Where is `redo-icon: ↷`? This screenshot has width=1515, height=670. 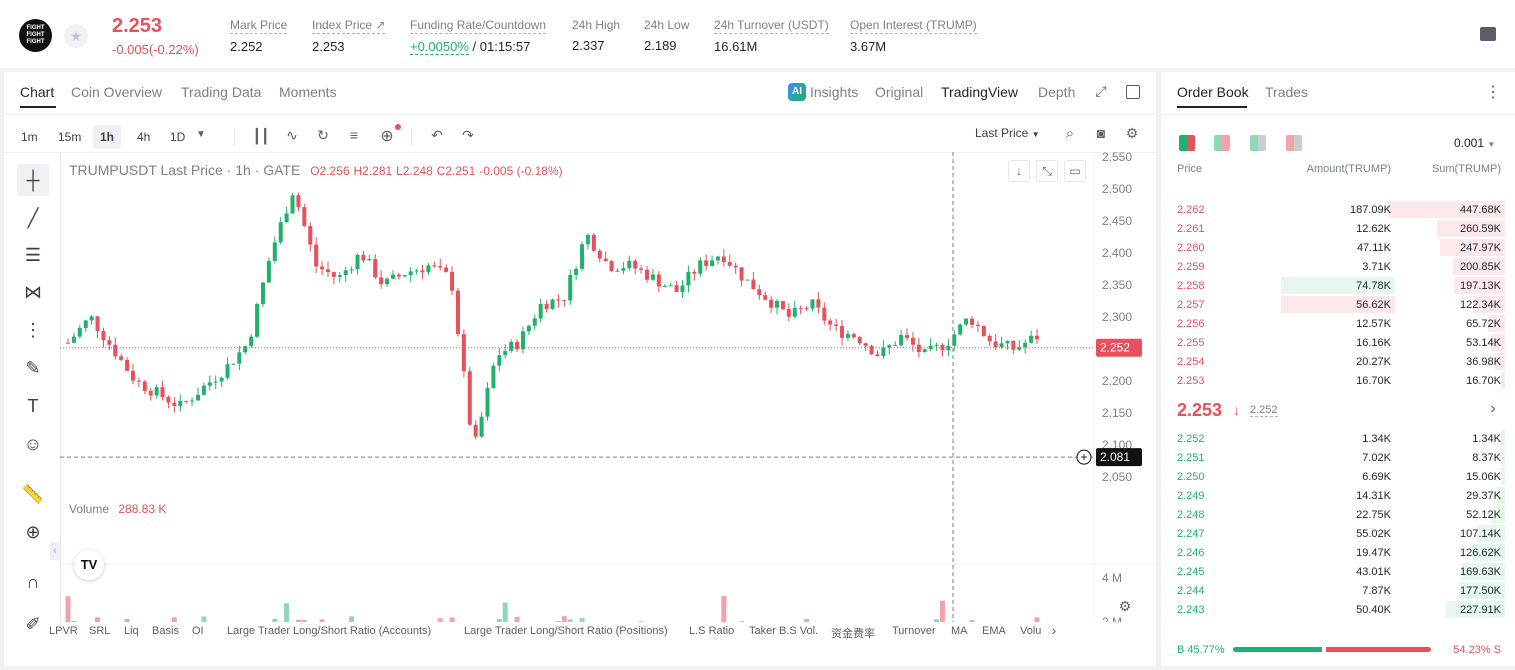 redo-icon: ↷ is located at coordinates (468, 135).